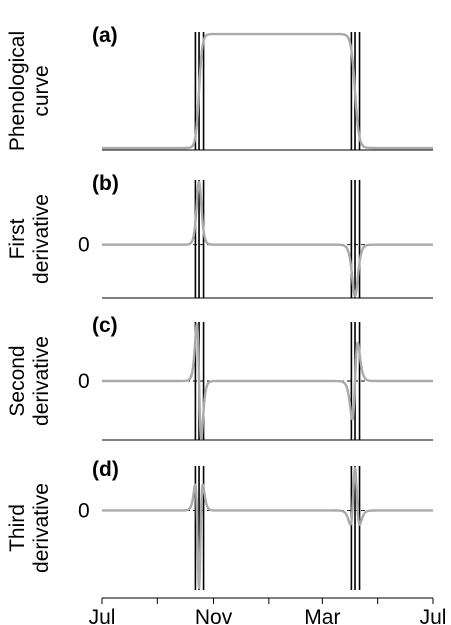 Image resolution: width=451 pixels, height=625 pixels. What do you see at coordinates (105, 325) in the screenshot?
I see `panel-letter: (c)` at bounding box center [105, 325].